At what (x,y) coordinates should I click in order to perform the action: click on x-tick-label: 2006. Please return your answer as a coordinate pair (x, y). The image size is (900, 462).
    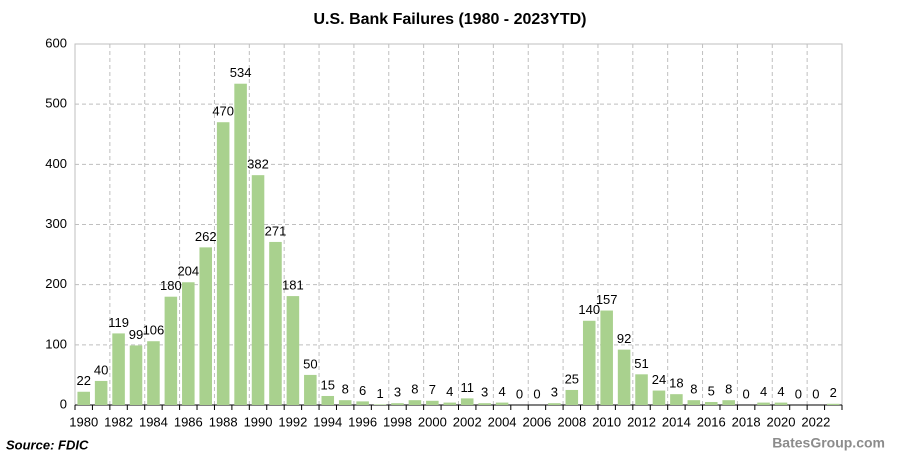
    Looking at the image, I should click on (536, 421).